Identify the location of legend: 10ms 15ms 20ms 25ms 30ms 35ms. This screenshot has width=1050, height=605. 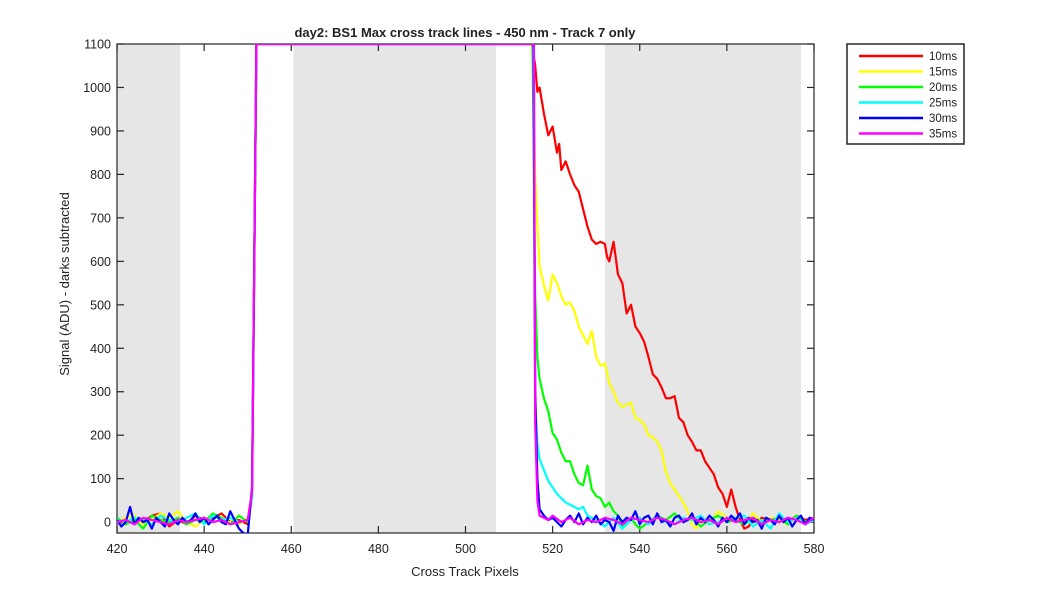
(905, 94).